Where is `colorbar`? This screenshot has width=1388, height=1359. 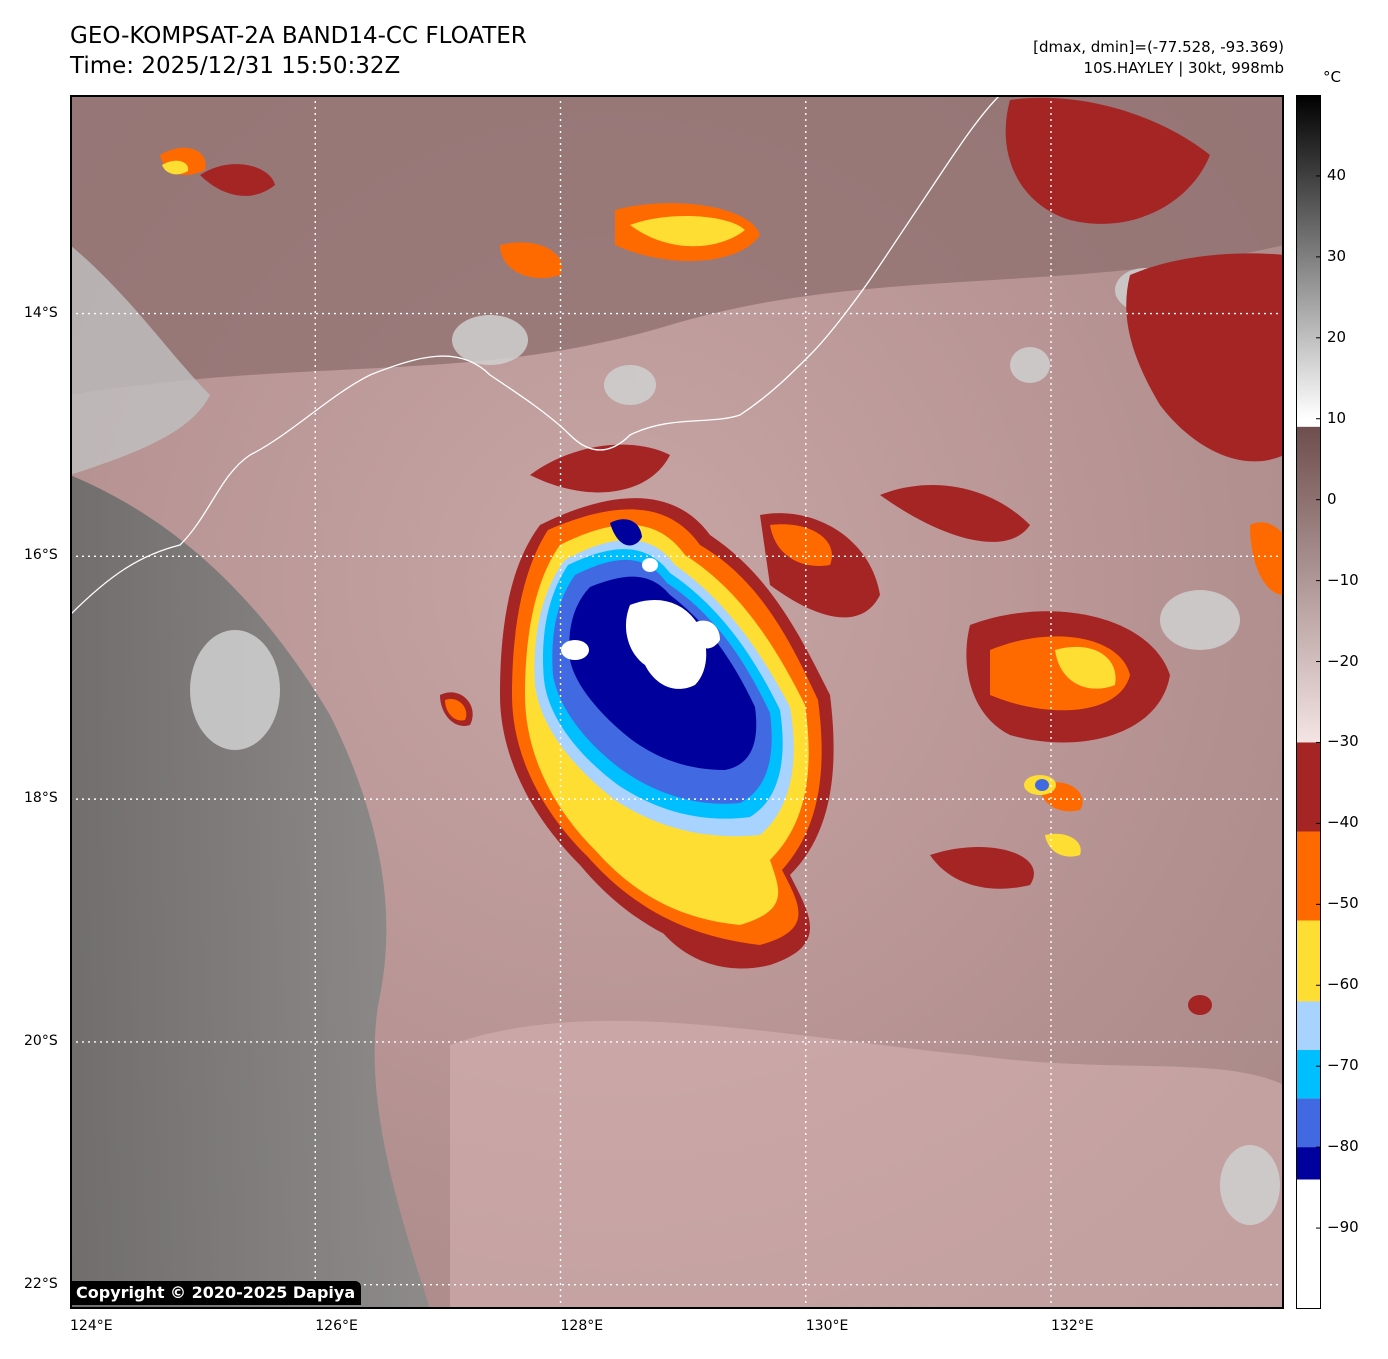
colorbar is located at coordinates (1308, 702).